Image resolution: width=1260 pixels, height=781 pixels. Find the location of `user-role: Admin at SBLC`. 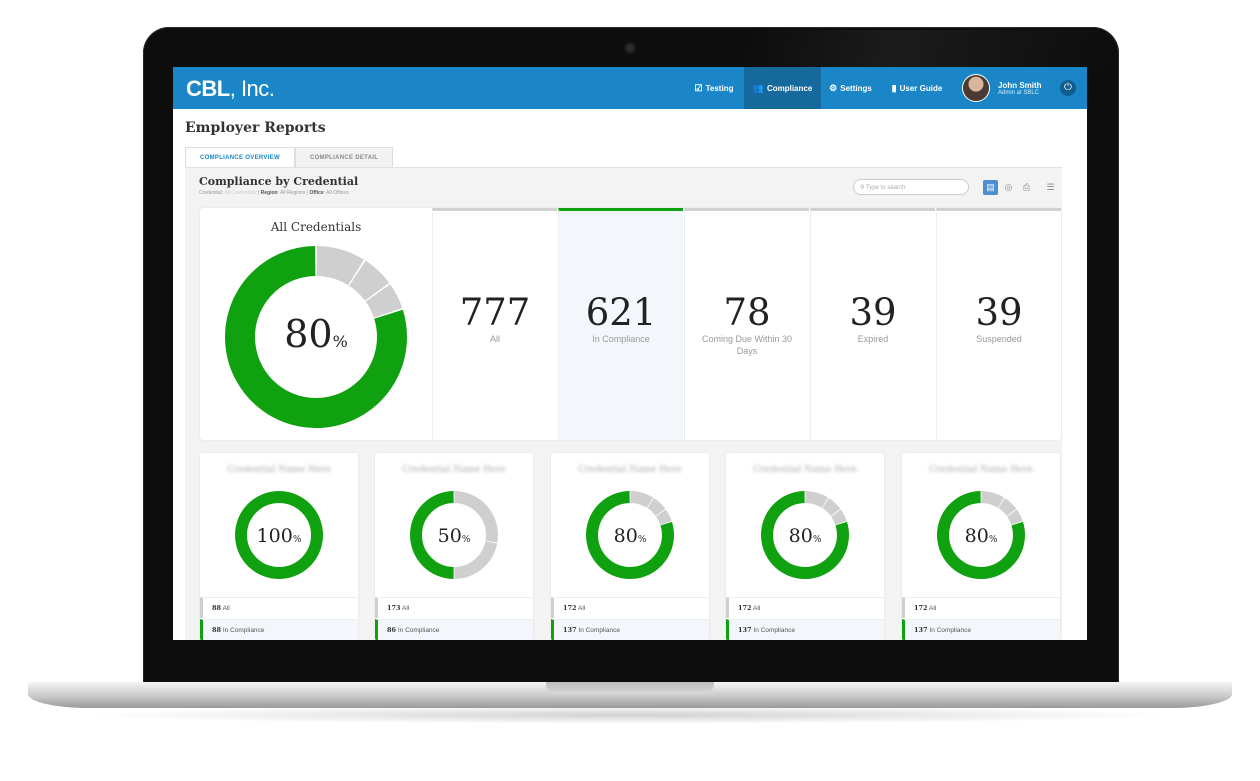

user-role: Admin at SBLC is located at coordinates (1019, 92).